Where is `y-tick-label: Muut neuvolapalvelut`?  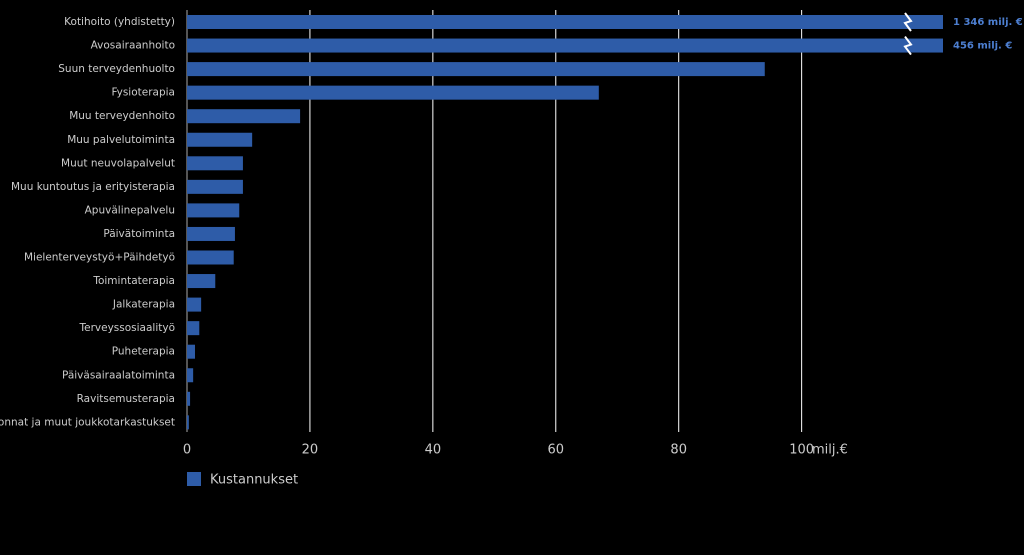
y-tick-label: Muut neuvolapalvelut is located at coordinates (118, 163).